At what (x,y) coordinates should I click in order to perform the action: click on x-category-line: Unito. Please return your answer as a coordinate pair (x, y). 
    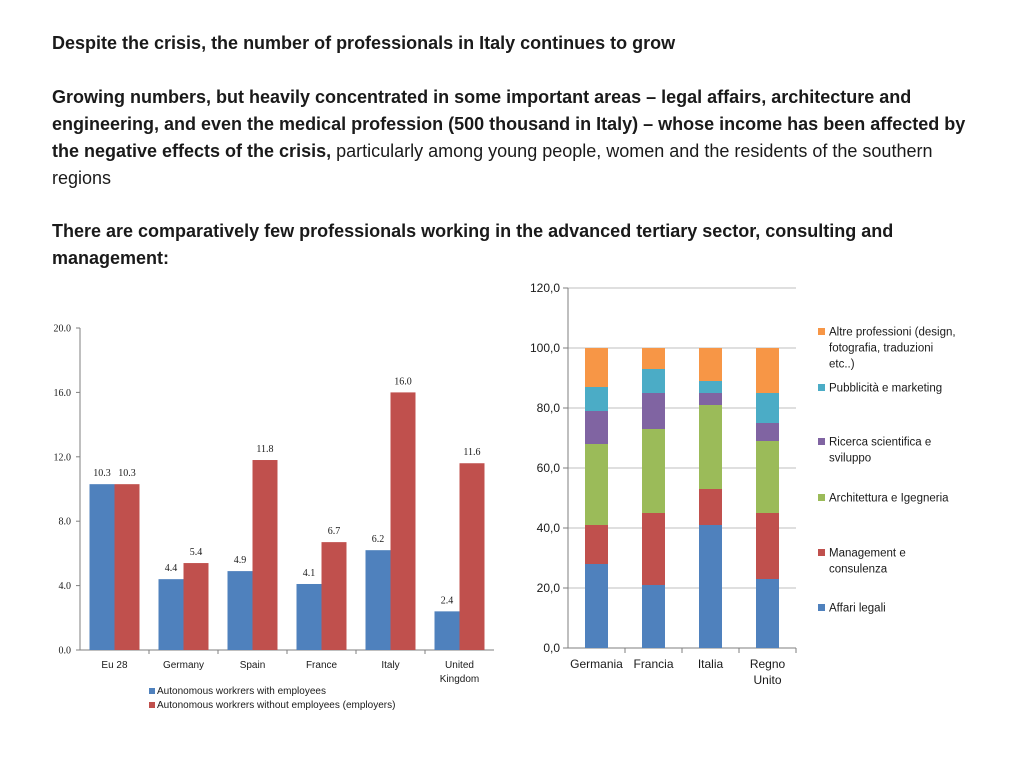
    Looking at the image, I should click on (767, 680).